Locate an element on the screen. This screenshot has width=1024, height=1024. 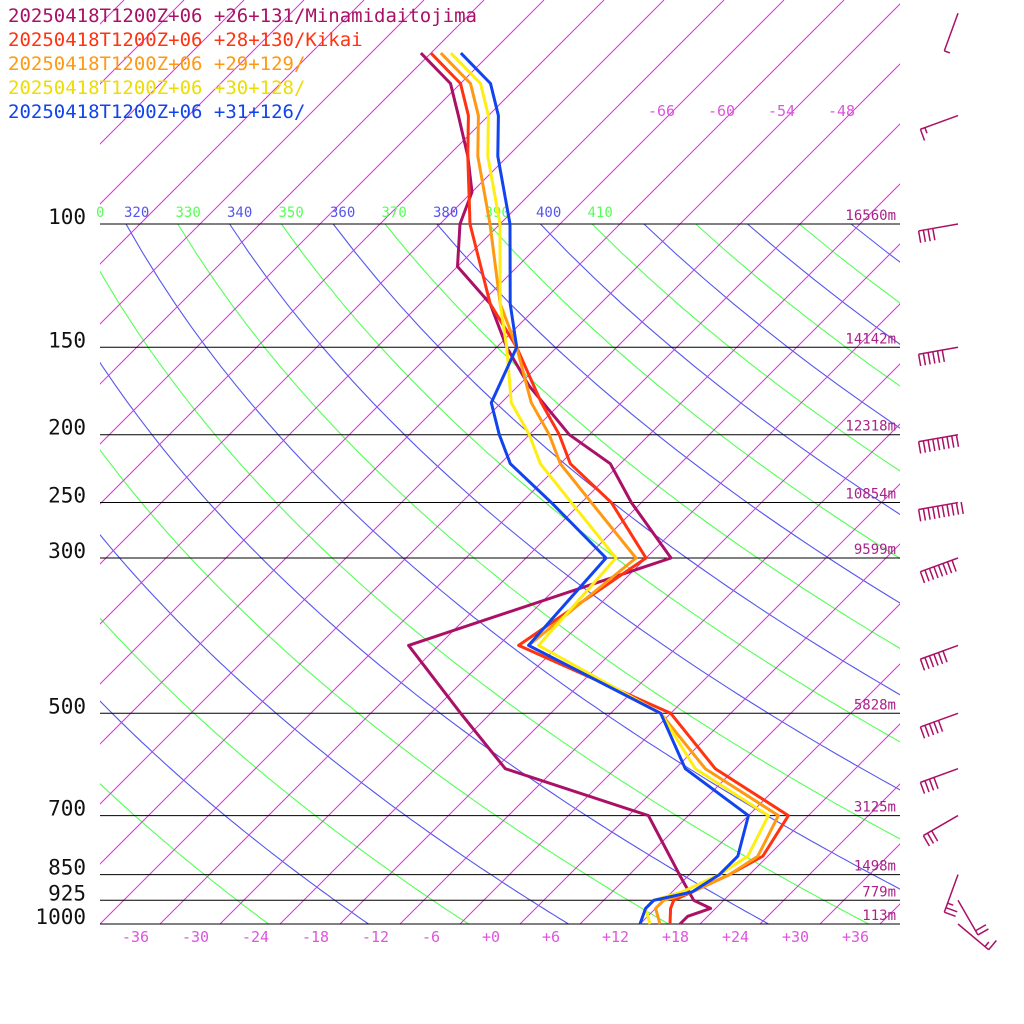
legend-entry-kikai: 20250418T1200Z+06 +28+130/Kikai is located at coordinates (185, 40).